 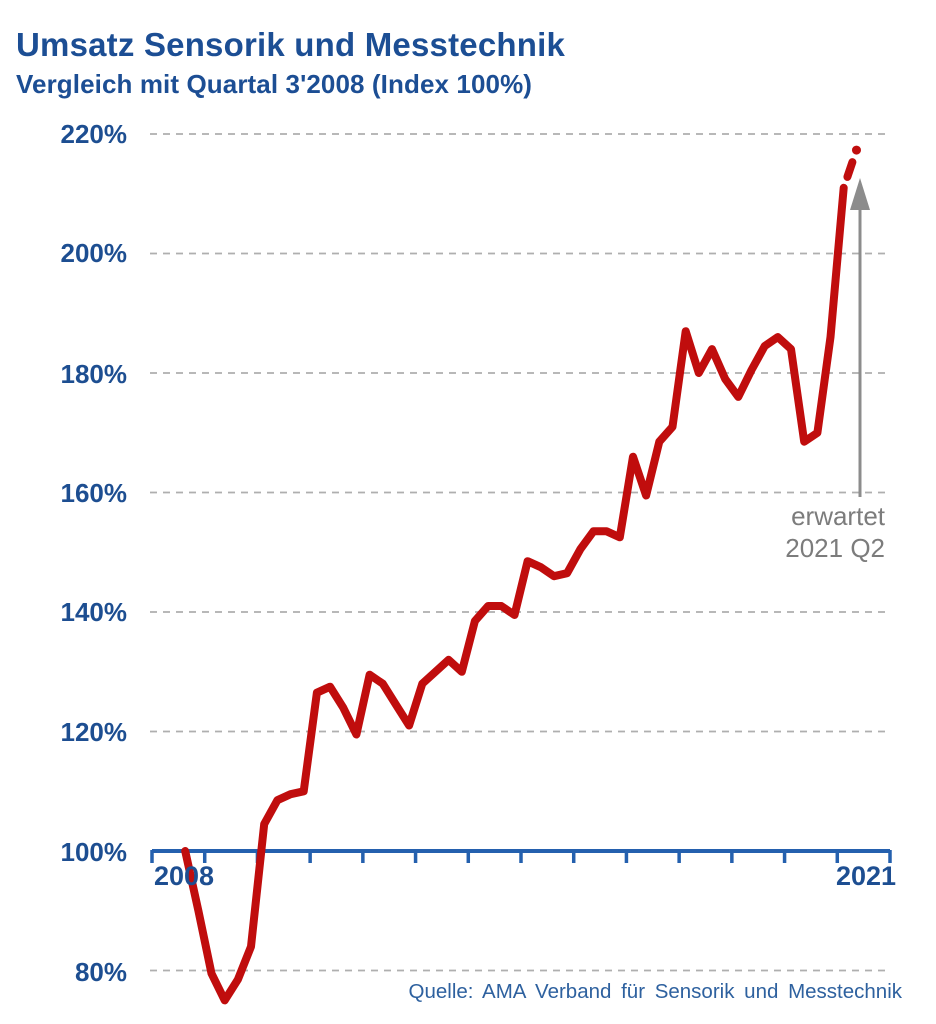 What do you see at coordinates (94, 374) in the screenshot?
I see `y-axis-label-180: 180%` at bounding box center [94, 374].